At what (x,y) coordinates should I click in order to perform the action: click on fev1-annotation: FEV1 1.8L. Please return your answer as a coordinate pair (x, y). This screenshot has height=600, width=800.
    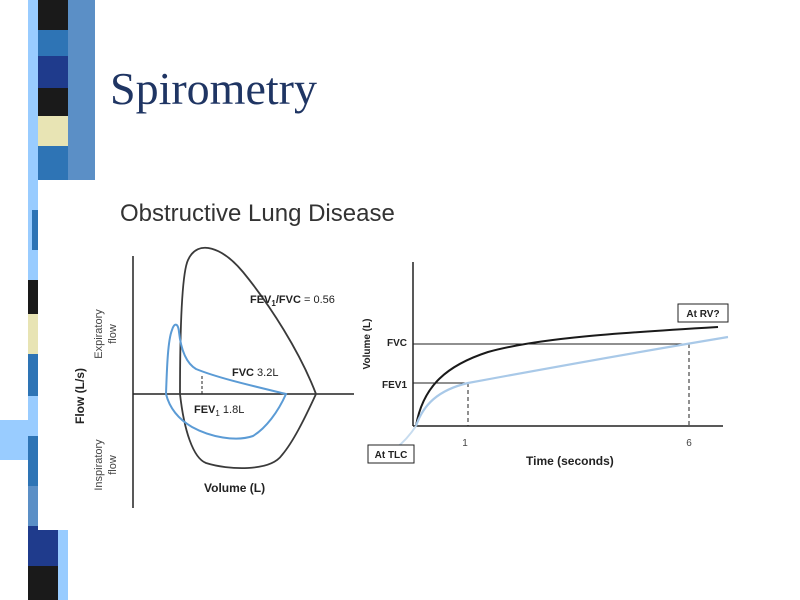
    Looking at the image, I should click on (219, 411).